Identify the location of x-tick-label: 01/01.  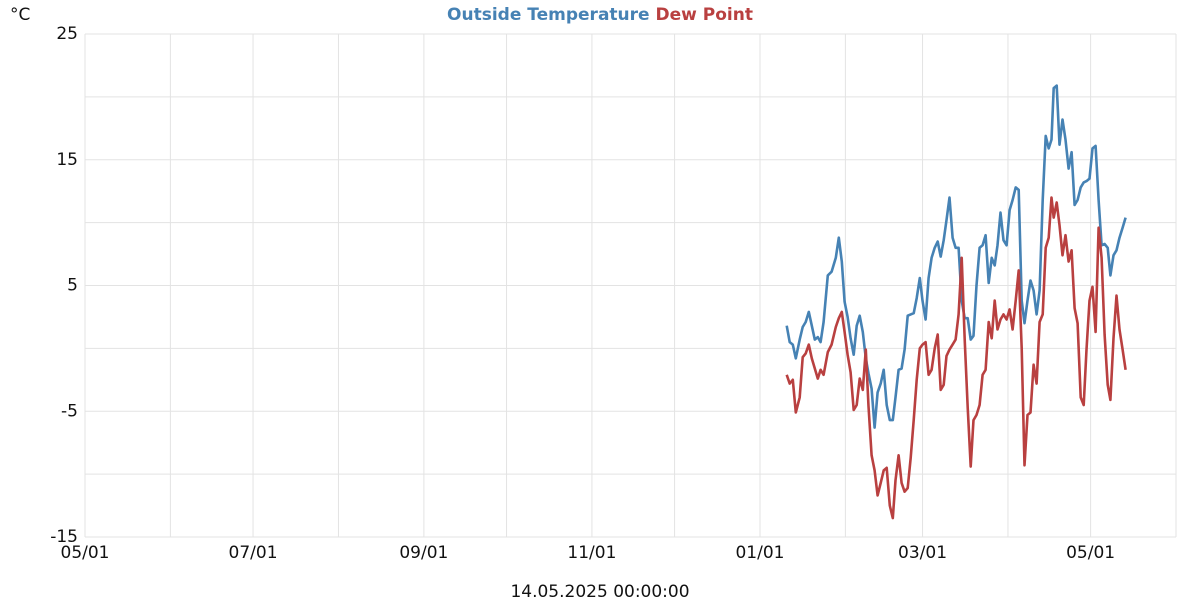
(759, 553).